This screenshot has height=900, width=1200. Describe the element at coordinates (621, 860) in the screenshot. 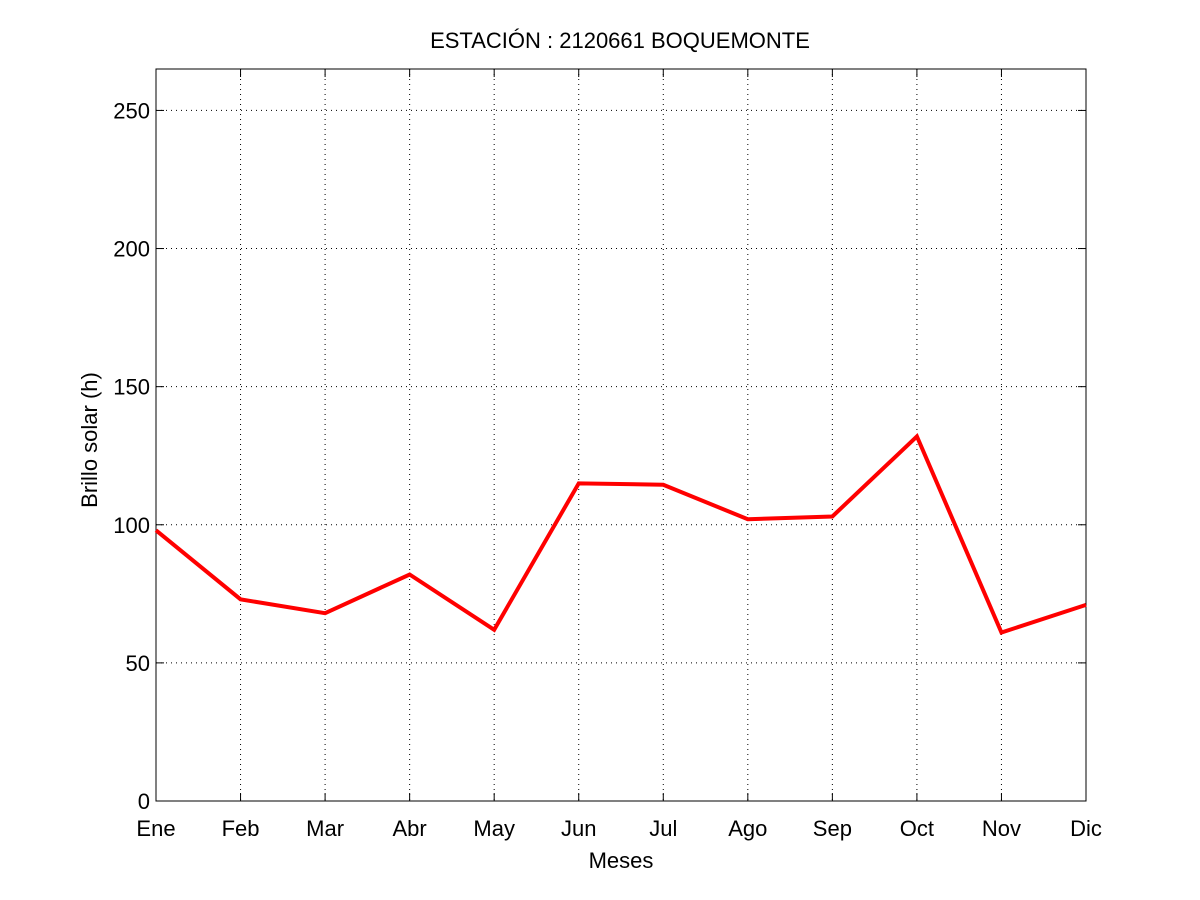

I see `x-axis-label: Meses` at that location.